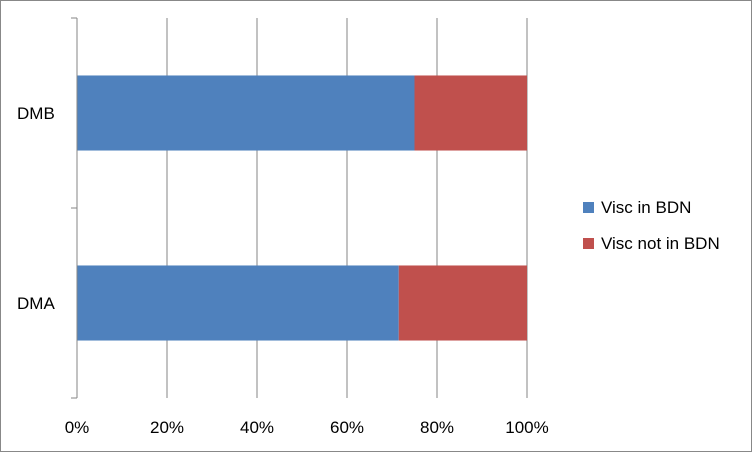 The image size is (752, 456). Describe the element at coordinates (437, 427) in the screenshot. I see `x-tick-label: 80%` at that location.